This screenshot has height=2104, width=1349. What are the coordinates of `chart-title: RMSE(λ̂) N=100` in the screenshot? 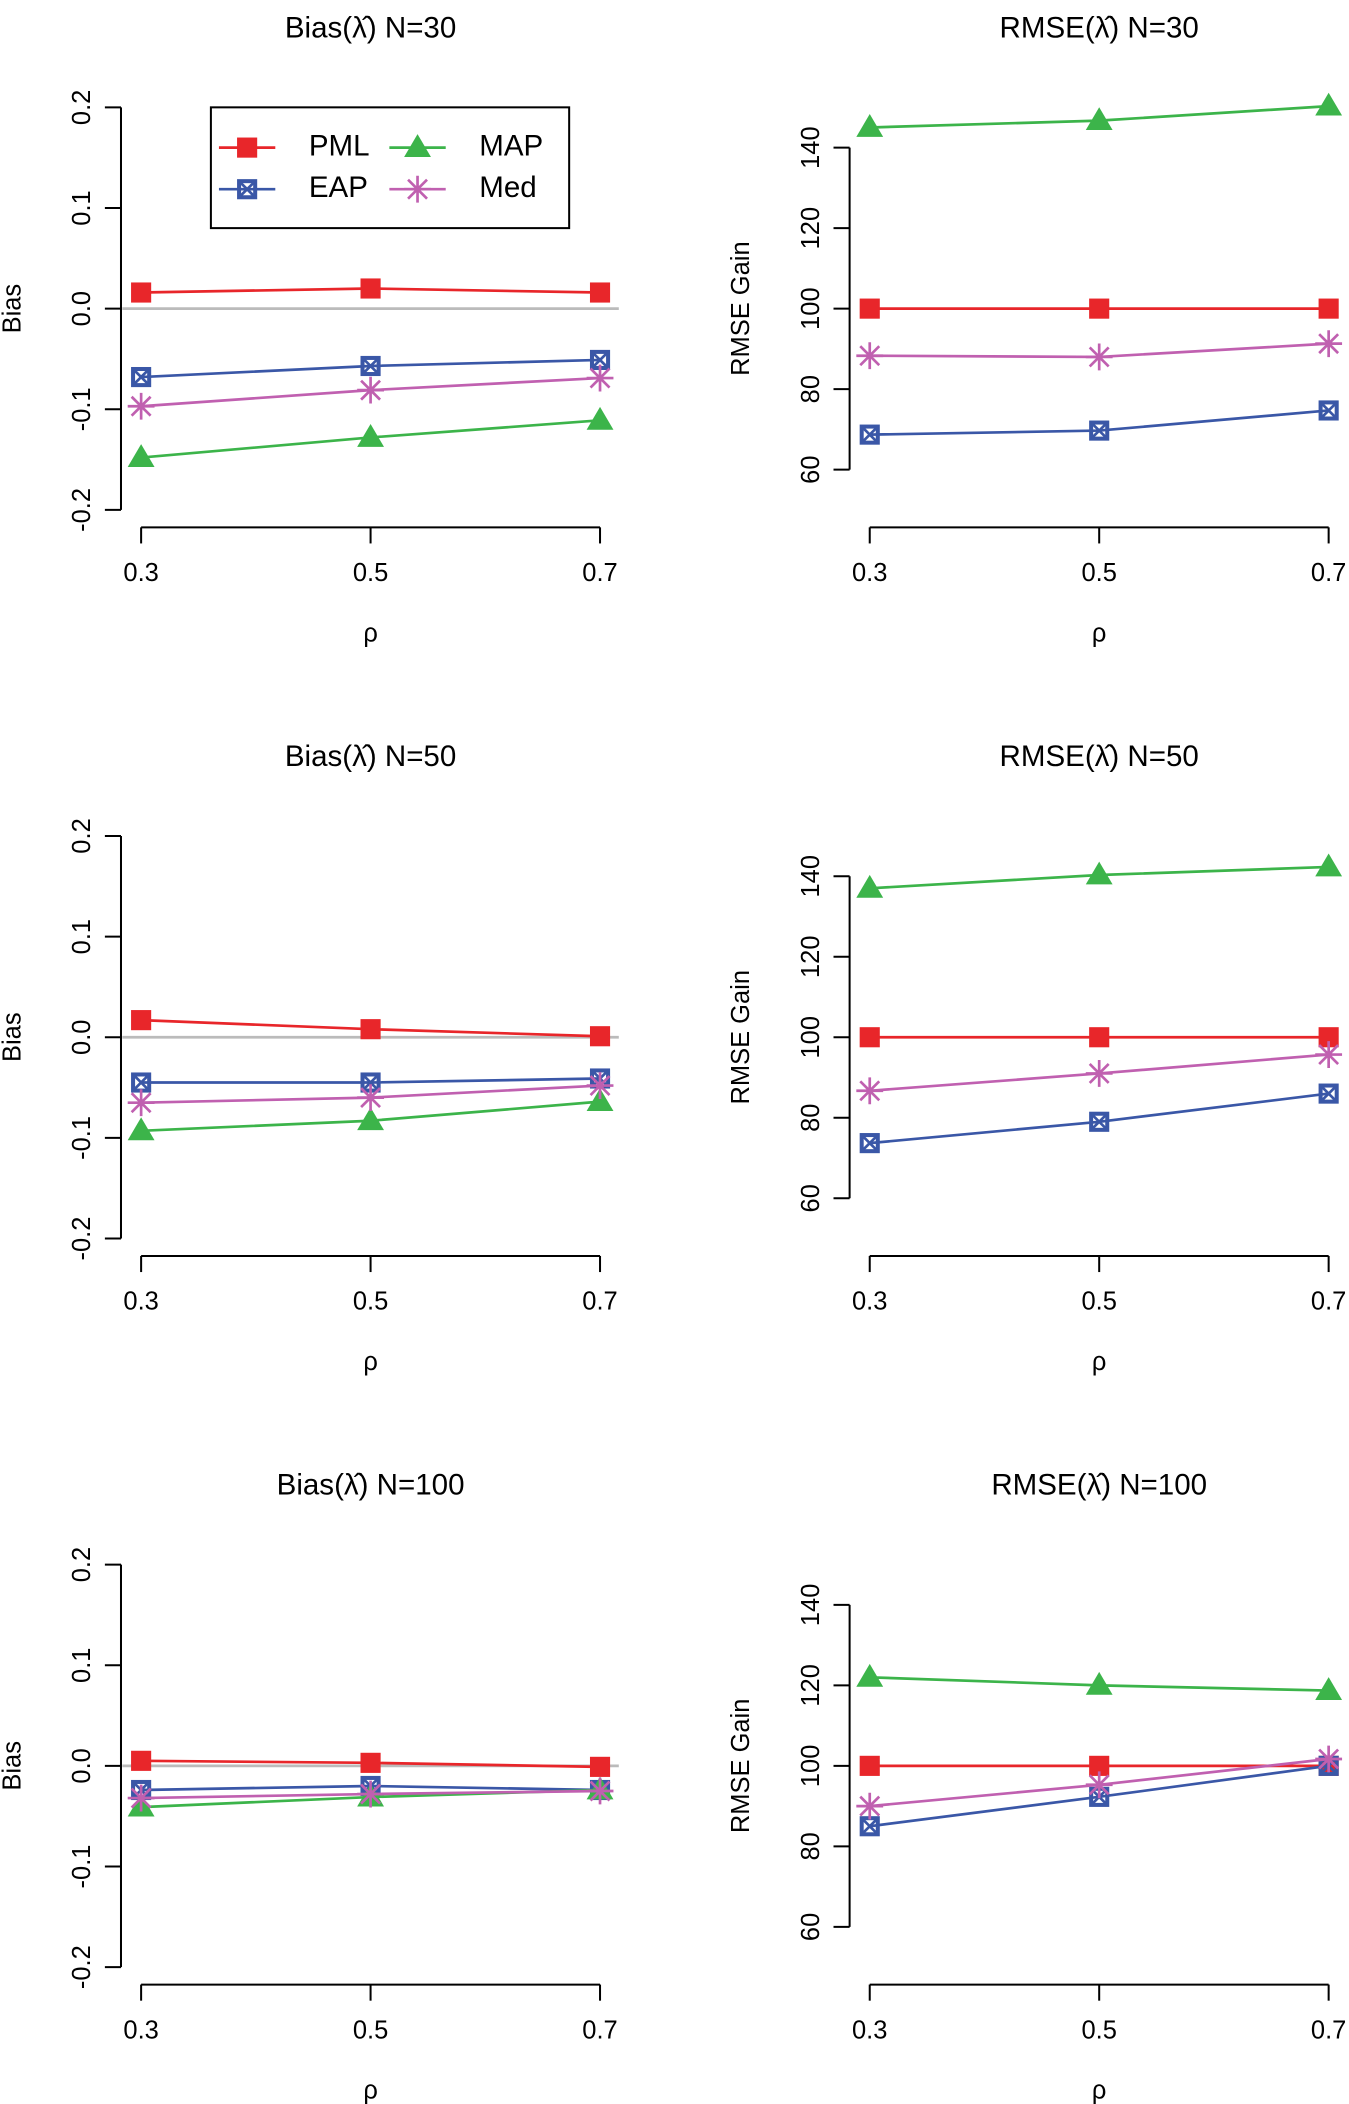 It's located at (1099, 1485).